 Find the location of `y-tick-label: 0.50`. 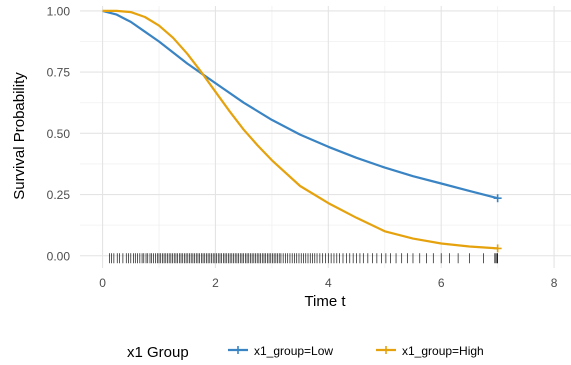

y-tick-label: 0.50 is located at coordinates (59, 134).